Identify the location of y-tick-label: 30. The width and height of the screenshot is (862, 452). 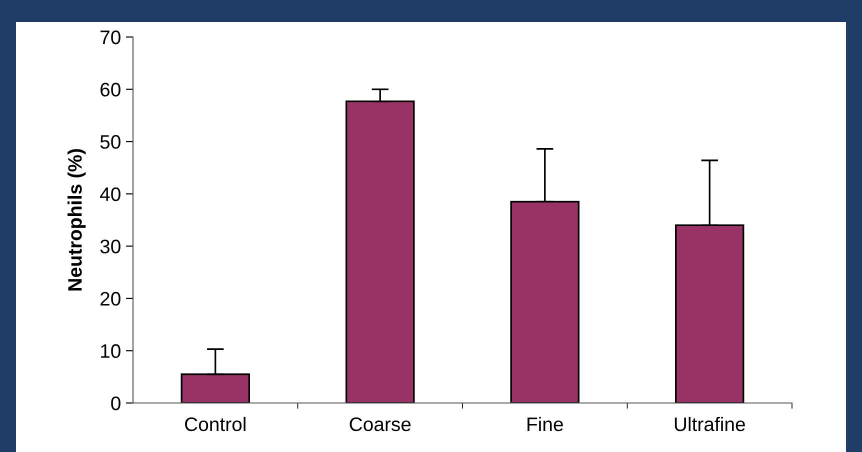
(110, 247).